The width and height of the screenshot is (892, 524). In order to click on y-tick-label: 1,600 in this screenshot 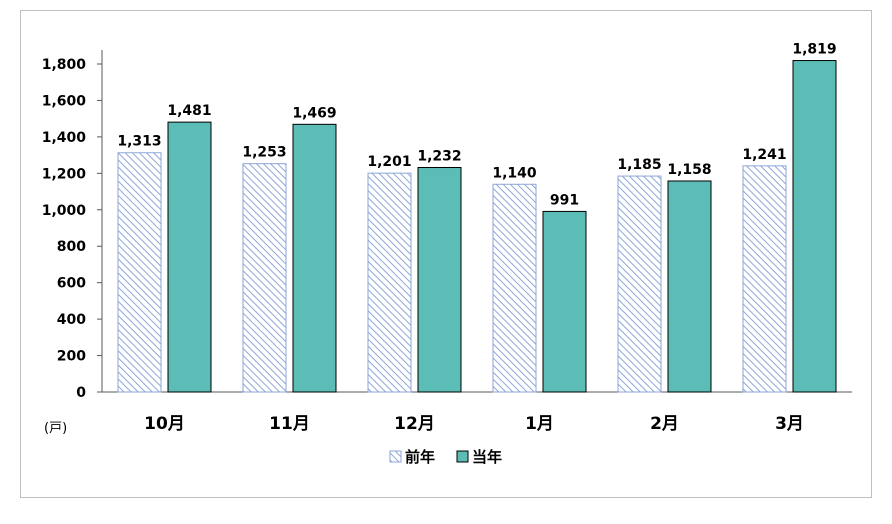, I will do `click(64, 101)`.